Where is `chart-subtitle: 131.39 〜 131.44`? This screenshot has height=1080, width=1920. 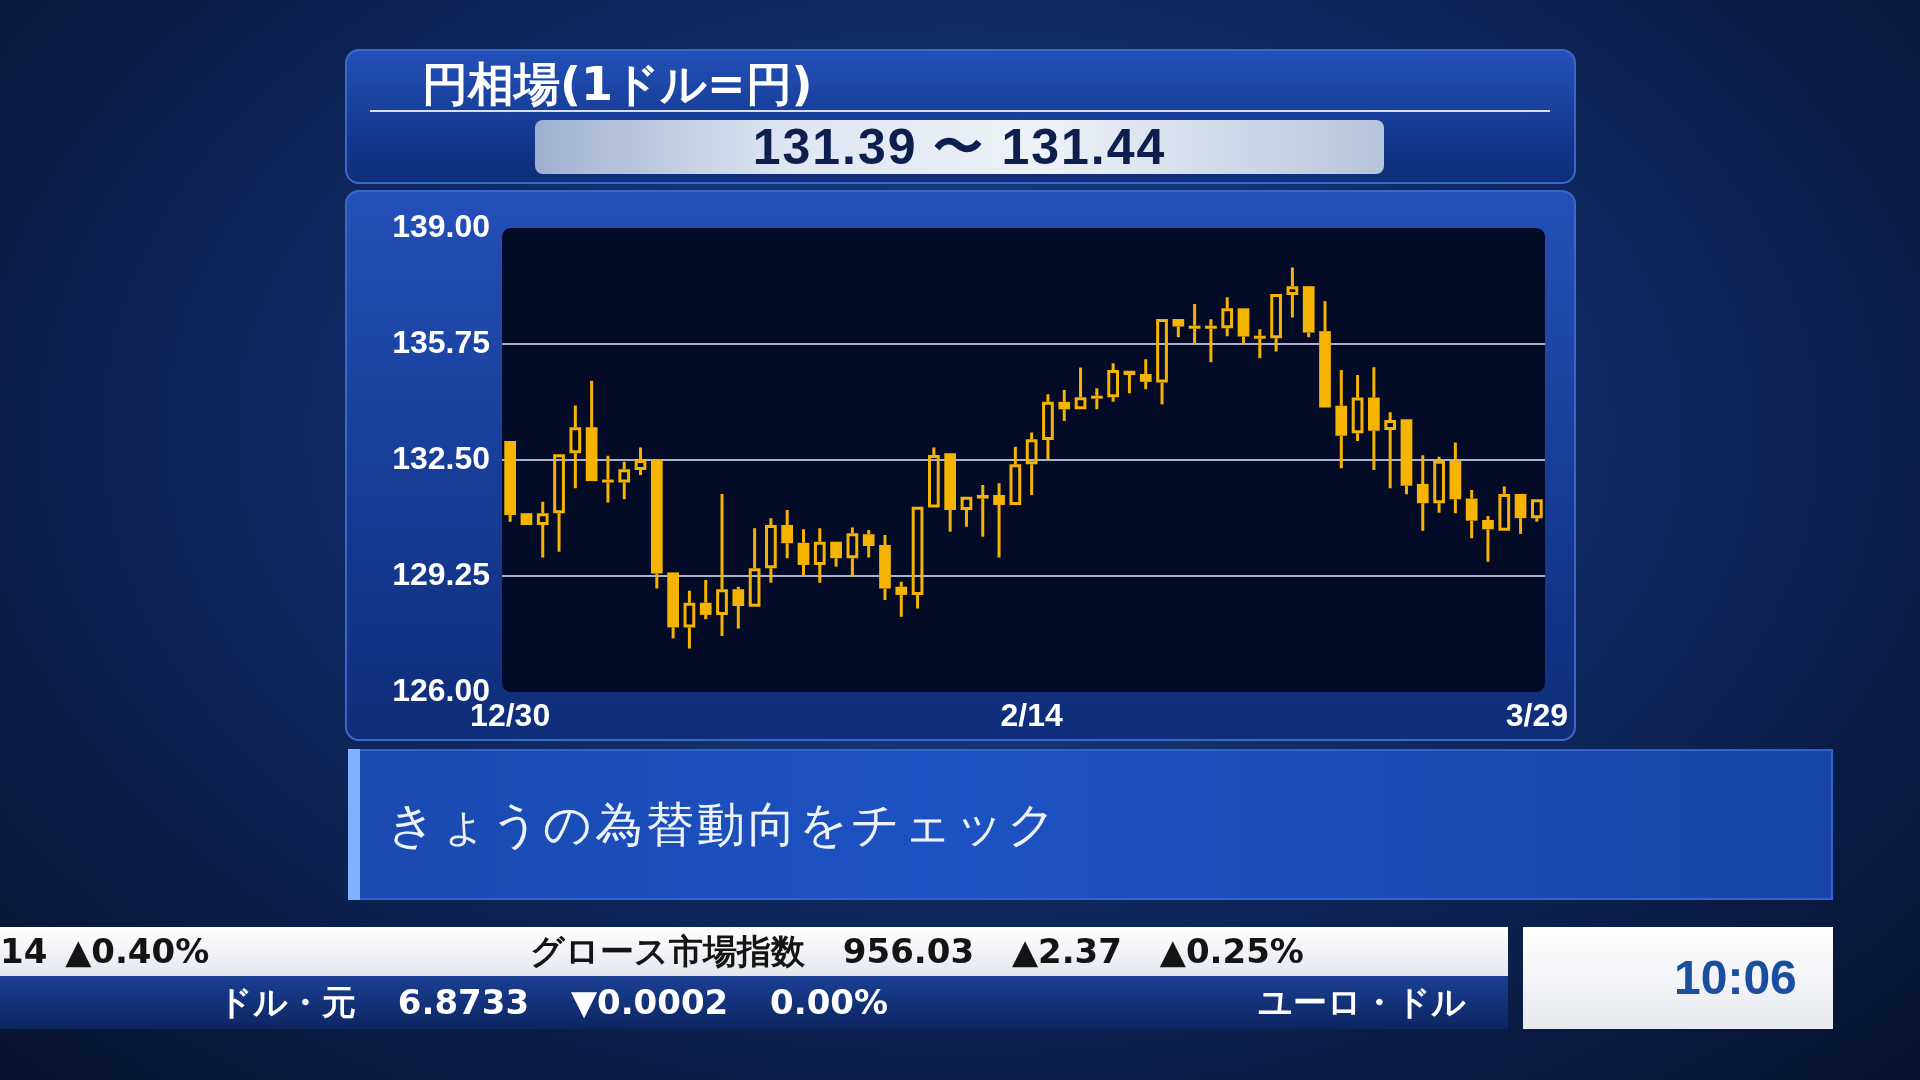
chart-subtitle: 131.39 〜 131.44 is located at coordinates (959, 147).